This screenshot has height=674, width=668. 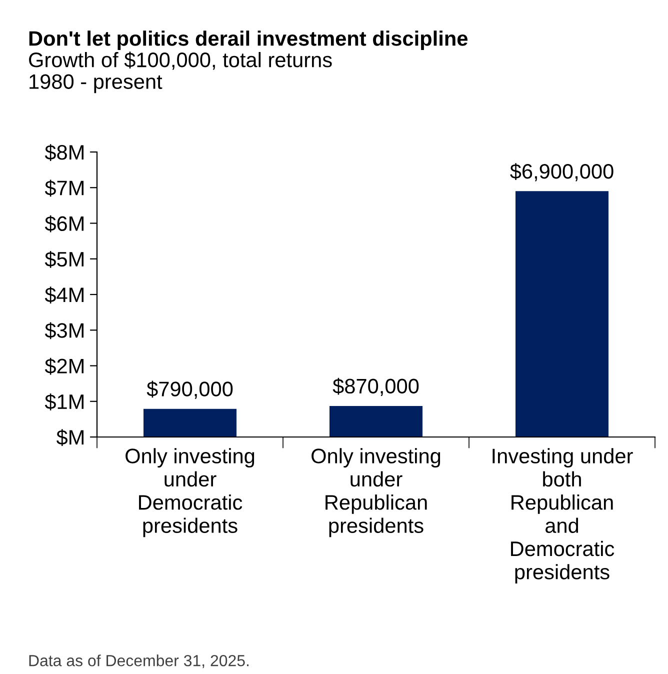 What do you see at coordinates (64, 295) in the screenshot?
I see `y-tick-label: $4M` at bounding box center [64, 295].